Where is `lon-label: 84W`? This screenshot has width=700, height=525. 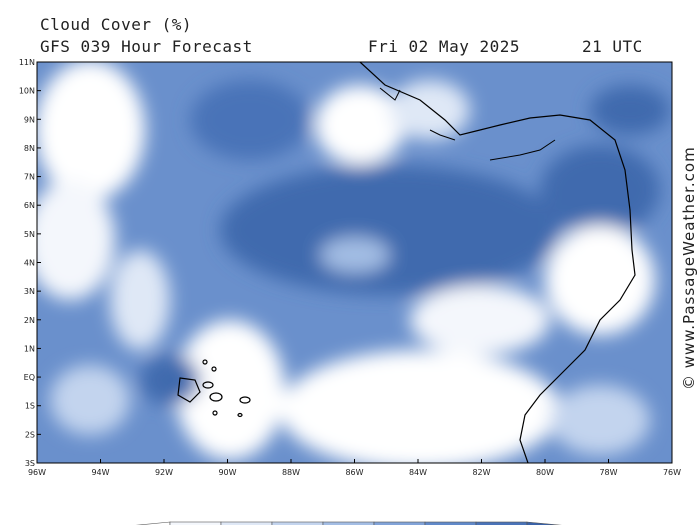
lon-label: 84W is located at coordinates (418, 472).